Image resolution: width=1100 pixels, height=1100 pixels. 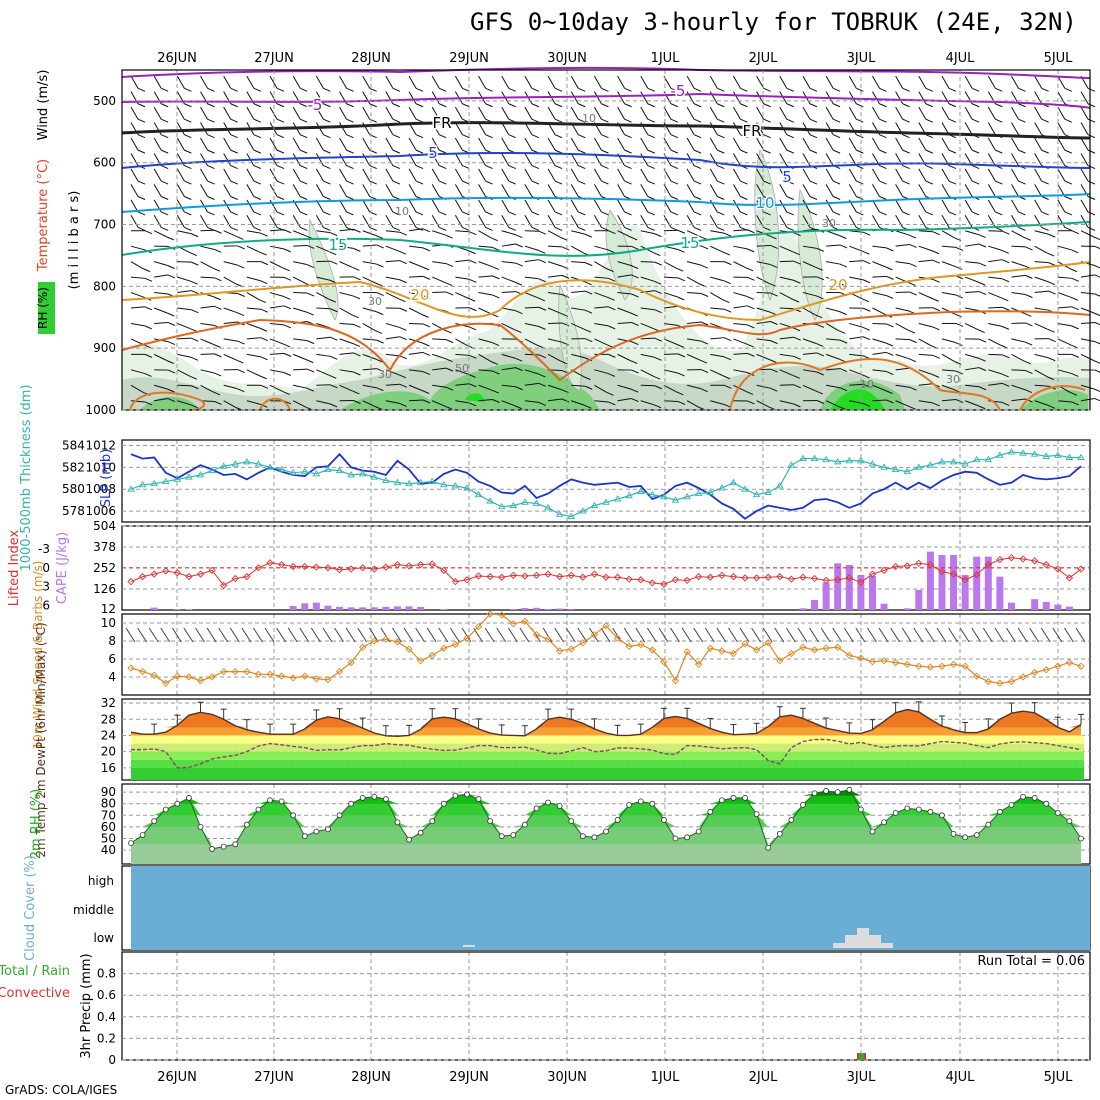 I want to click on low-cloud-bar, so click(x=851, y=941).